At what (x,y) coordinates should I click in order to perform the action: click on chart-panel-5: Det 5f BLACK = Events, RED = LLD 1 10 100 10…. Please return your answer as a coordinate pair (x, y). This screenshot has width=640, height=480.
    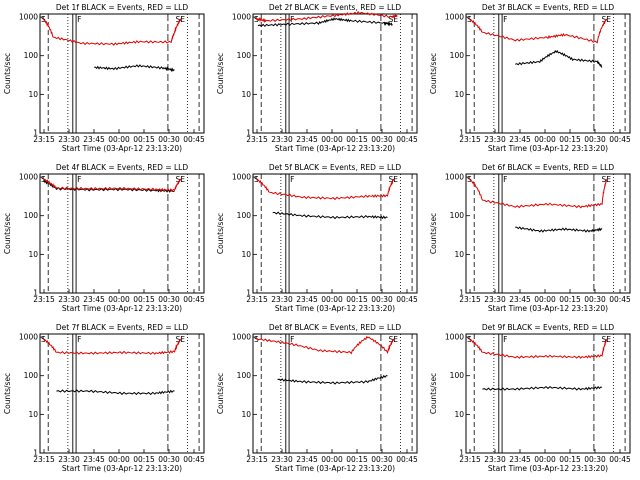
    Looking at the image, I should click on (317, 238).